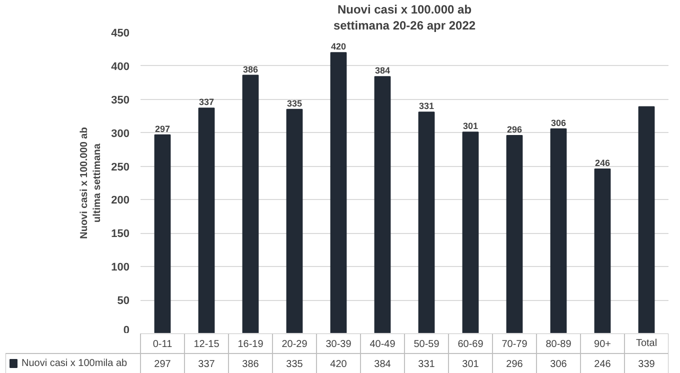 The height and width of the screenshot is (373, 680). Describe the element at coordinates (120, 34) in the screenshot. I see `y-tick-label: 450` at that location.